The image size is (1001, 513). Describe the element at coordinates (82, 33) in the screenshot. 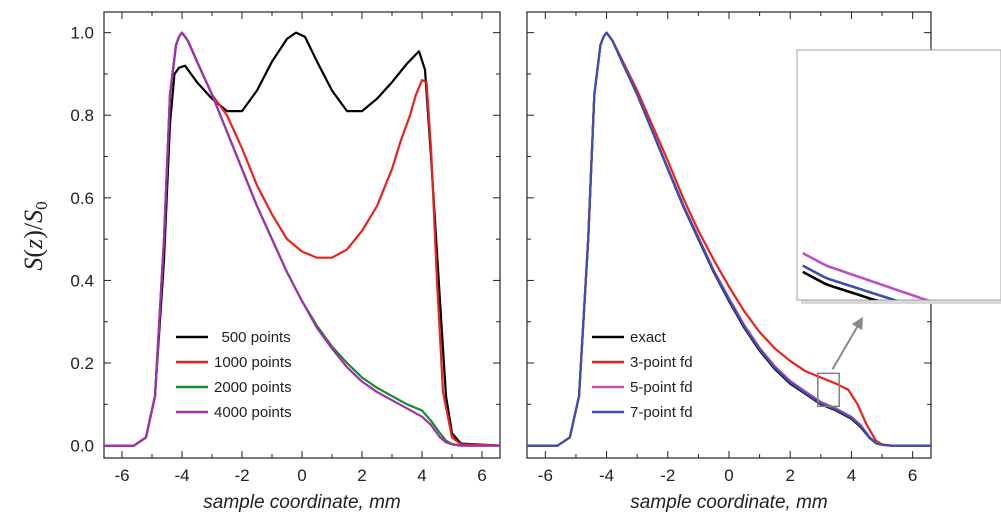

I see `y-tick-label: 1.0` at that location.